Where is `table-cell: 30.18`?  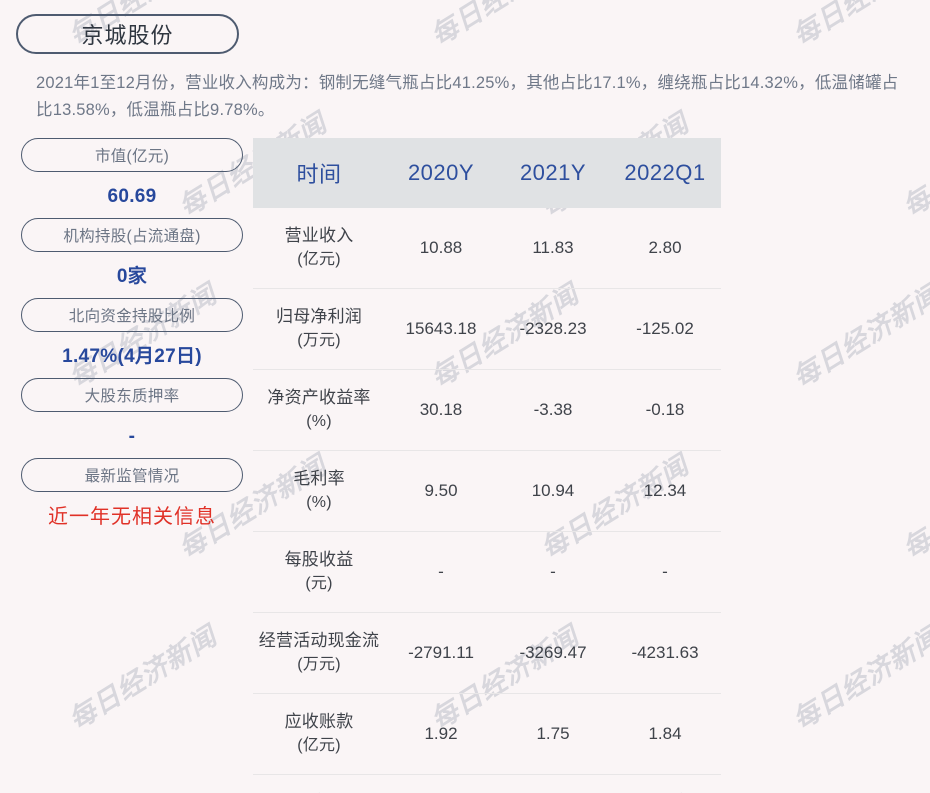 table-cell: 30.18 is located at coordinates (441, 410).